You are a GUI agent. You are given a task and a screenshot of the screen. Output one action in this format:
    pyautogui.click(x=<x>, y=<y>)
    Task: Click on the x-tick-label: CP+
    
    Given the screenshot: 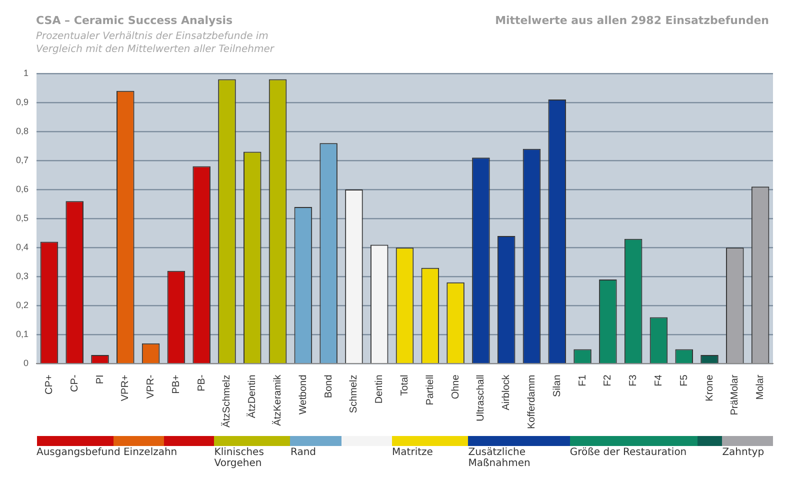 What is the action you would take?
    pyautogui.click(x=49, y=384)
    